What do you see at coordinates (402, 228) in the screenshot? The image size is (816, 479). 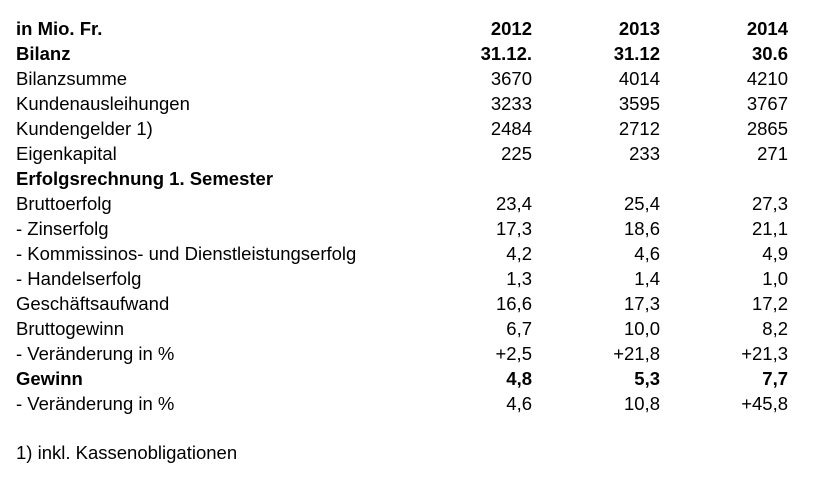 I see `table-row: - Zinserfolg 17,3 18,6 21,1` at bounding box center [402, 228].